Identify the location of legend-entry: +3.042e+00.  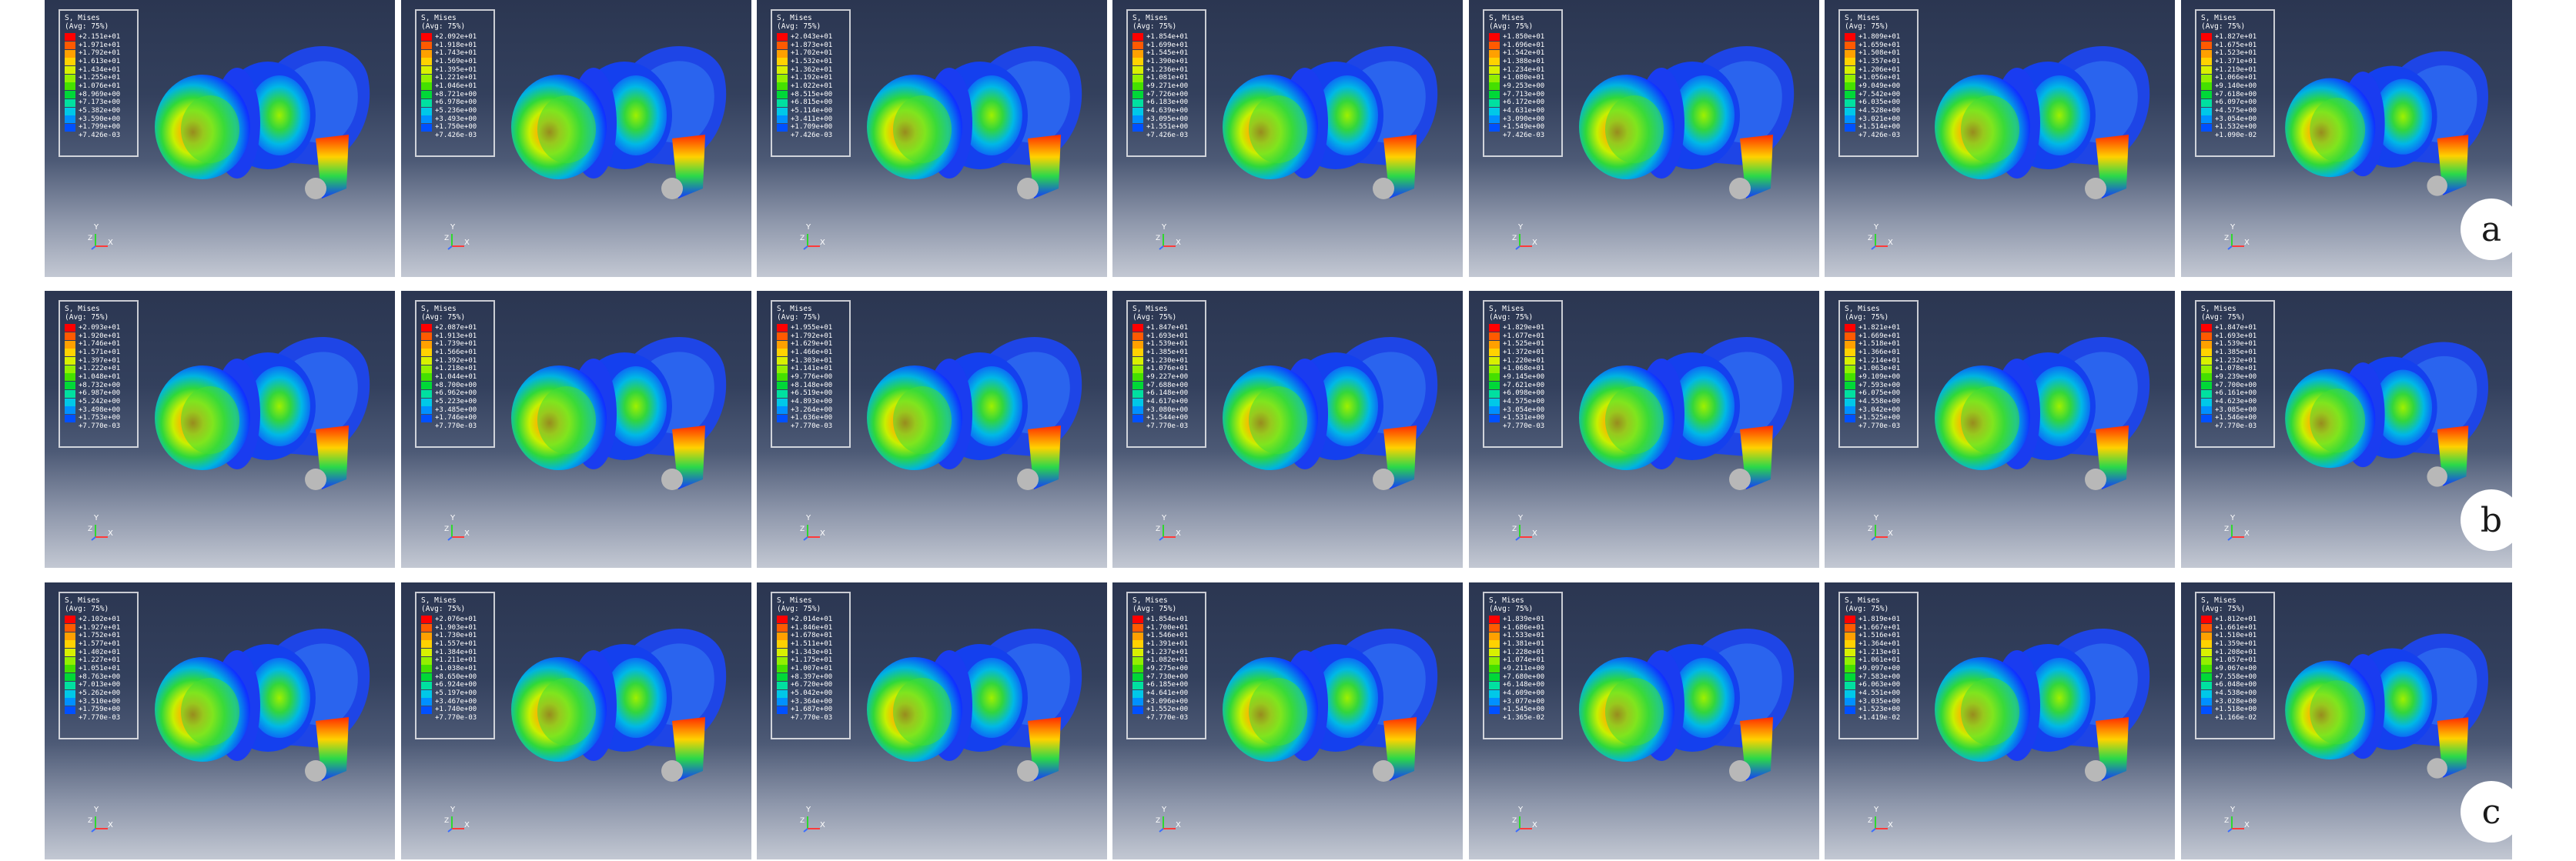
(1879, 410).